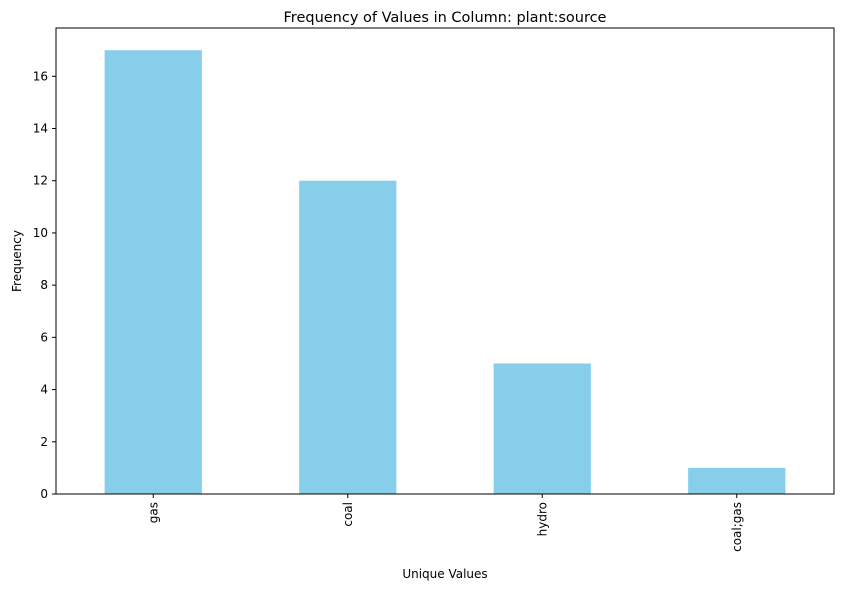 The width and height of the screenshot is (842, 591). I want to click on y-tick-label: 12, so click(40, 181).